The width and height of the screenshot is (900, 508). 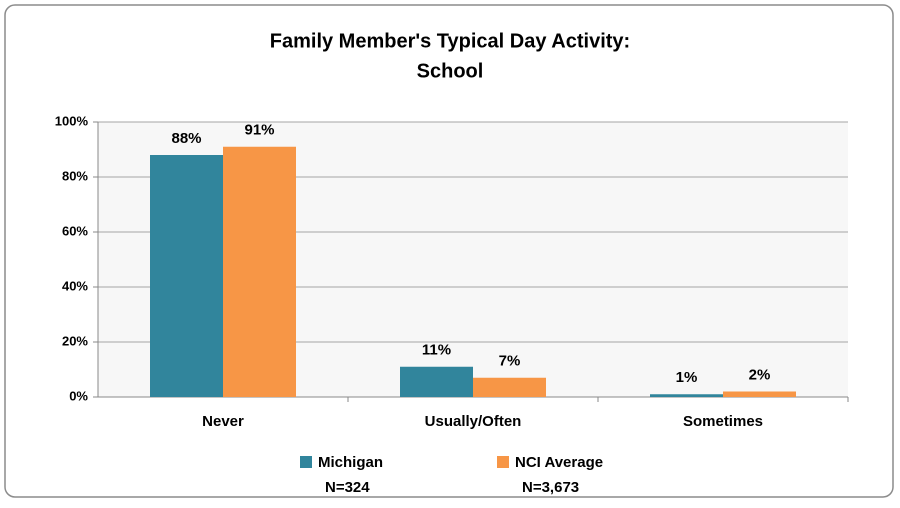 I want to click on chart-title: Family Member's Typical Day Activity:, so click(x=450, y=41).